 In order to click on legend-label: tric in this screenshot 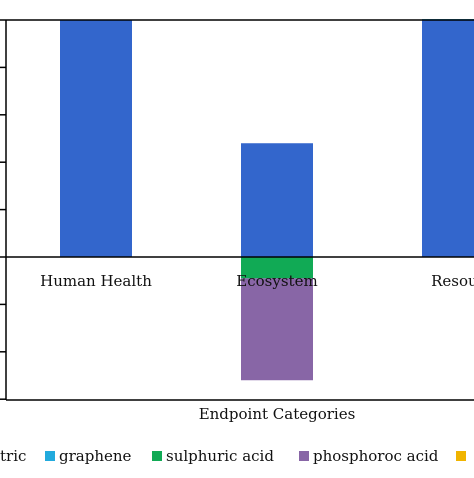, I will do `click(13, 456)`.